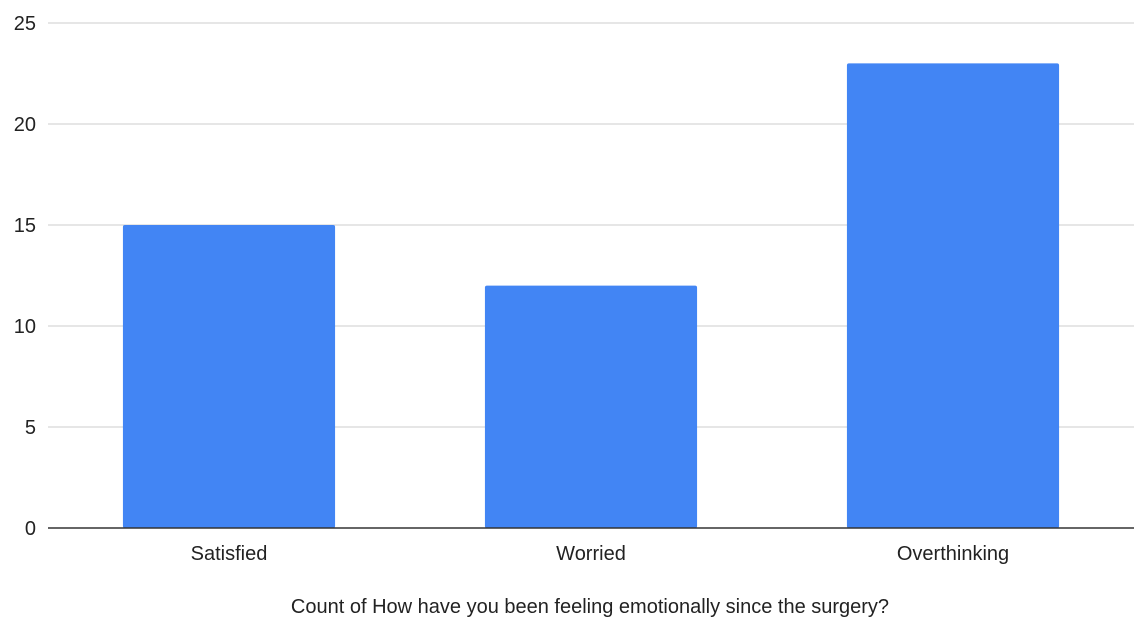 Image resolution: width=1138 pixels, height=625 pixels. What do you see at coordinates (30, 428) in the screenshot?
I see `y-tick-label: 5` at bounding box center [30, 428].